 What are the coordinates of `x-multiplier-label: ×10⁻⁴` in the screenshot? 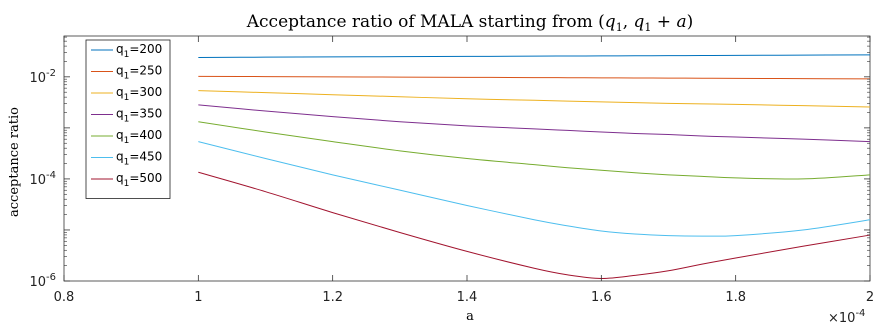 It's located at (846, 316).